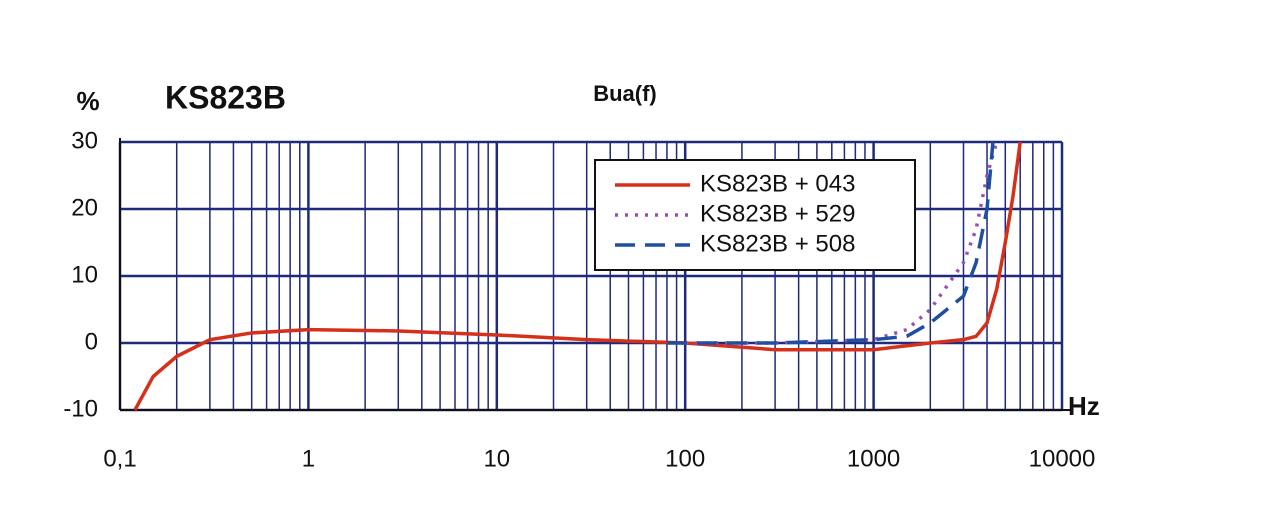  I want to click on y-axis-label: %, so click(87, 101).